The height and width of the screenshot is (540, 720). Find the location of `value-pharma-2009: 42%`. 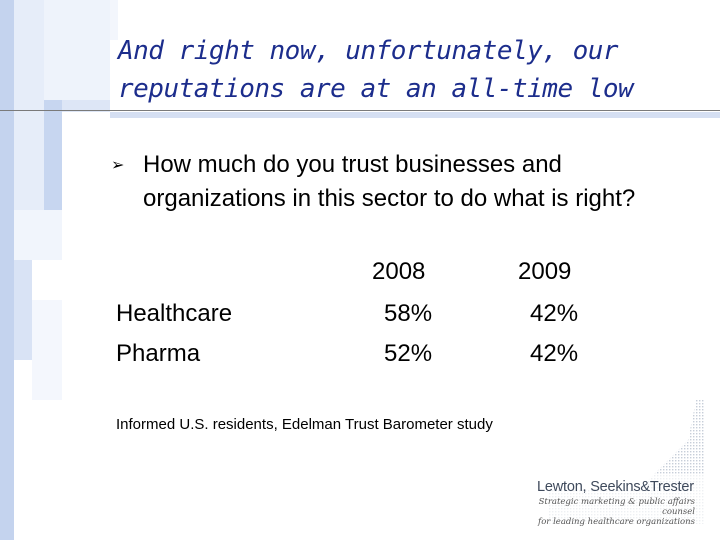

value-pharma-2009: 42% is located at coordinates (554, 353).